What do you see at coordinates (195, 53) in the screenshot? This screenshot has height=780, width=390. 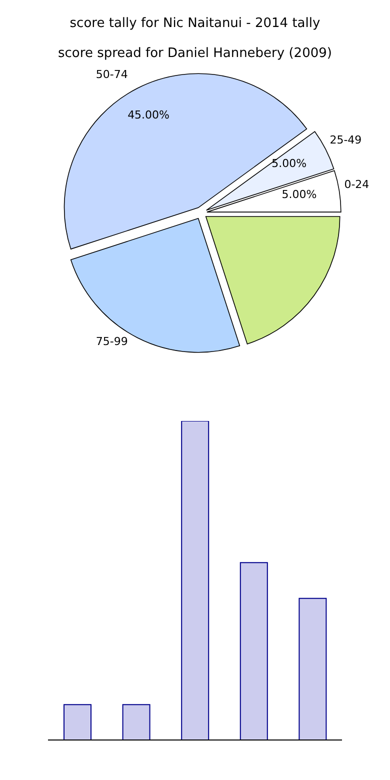 I see `chart-subtitle: score spread for Daniel Hannebery (2009)` at bounding box center [195, 53].